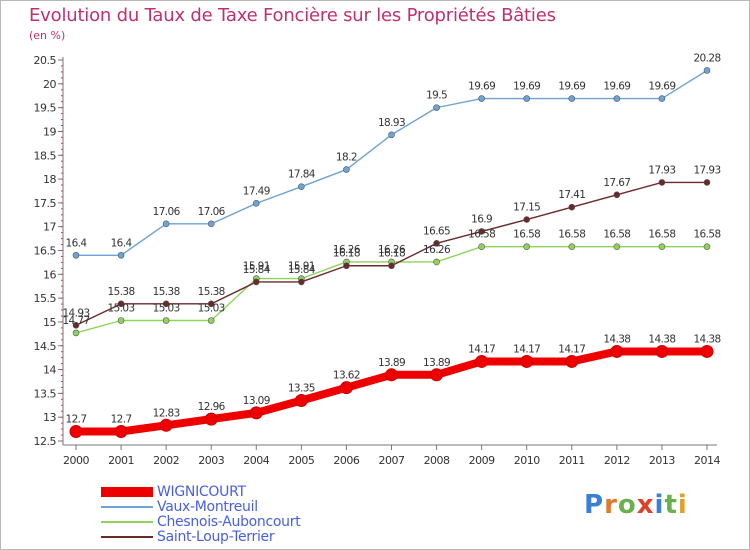  I want to click on y-tick-label: 18, so click(49, 179).